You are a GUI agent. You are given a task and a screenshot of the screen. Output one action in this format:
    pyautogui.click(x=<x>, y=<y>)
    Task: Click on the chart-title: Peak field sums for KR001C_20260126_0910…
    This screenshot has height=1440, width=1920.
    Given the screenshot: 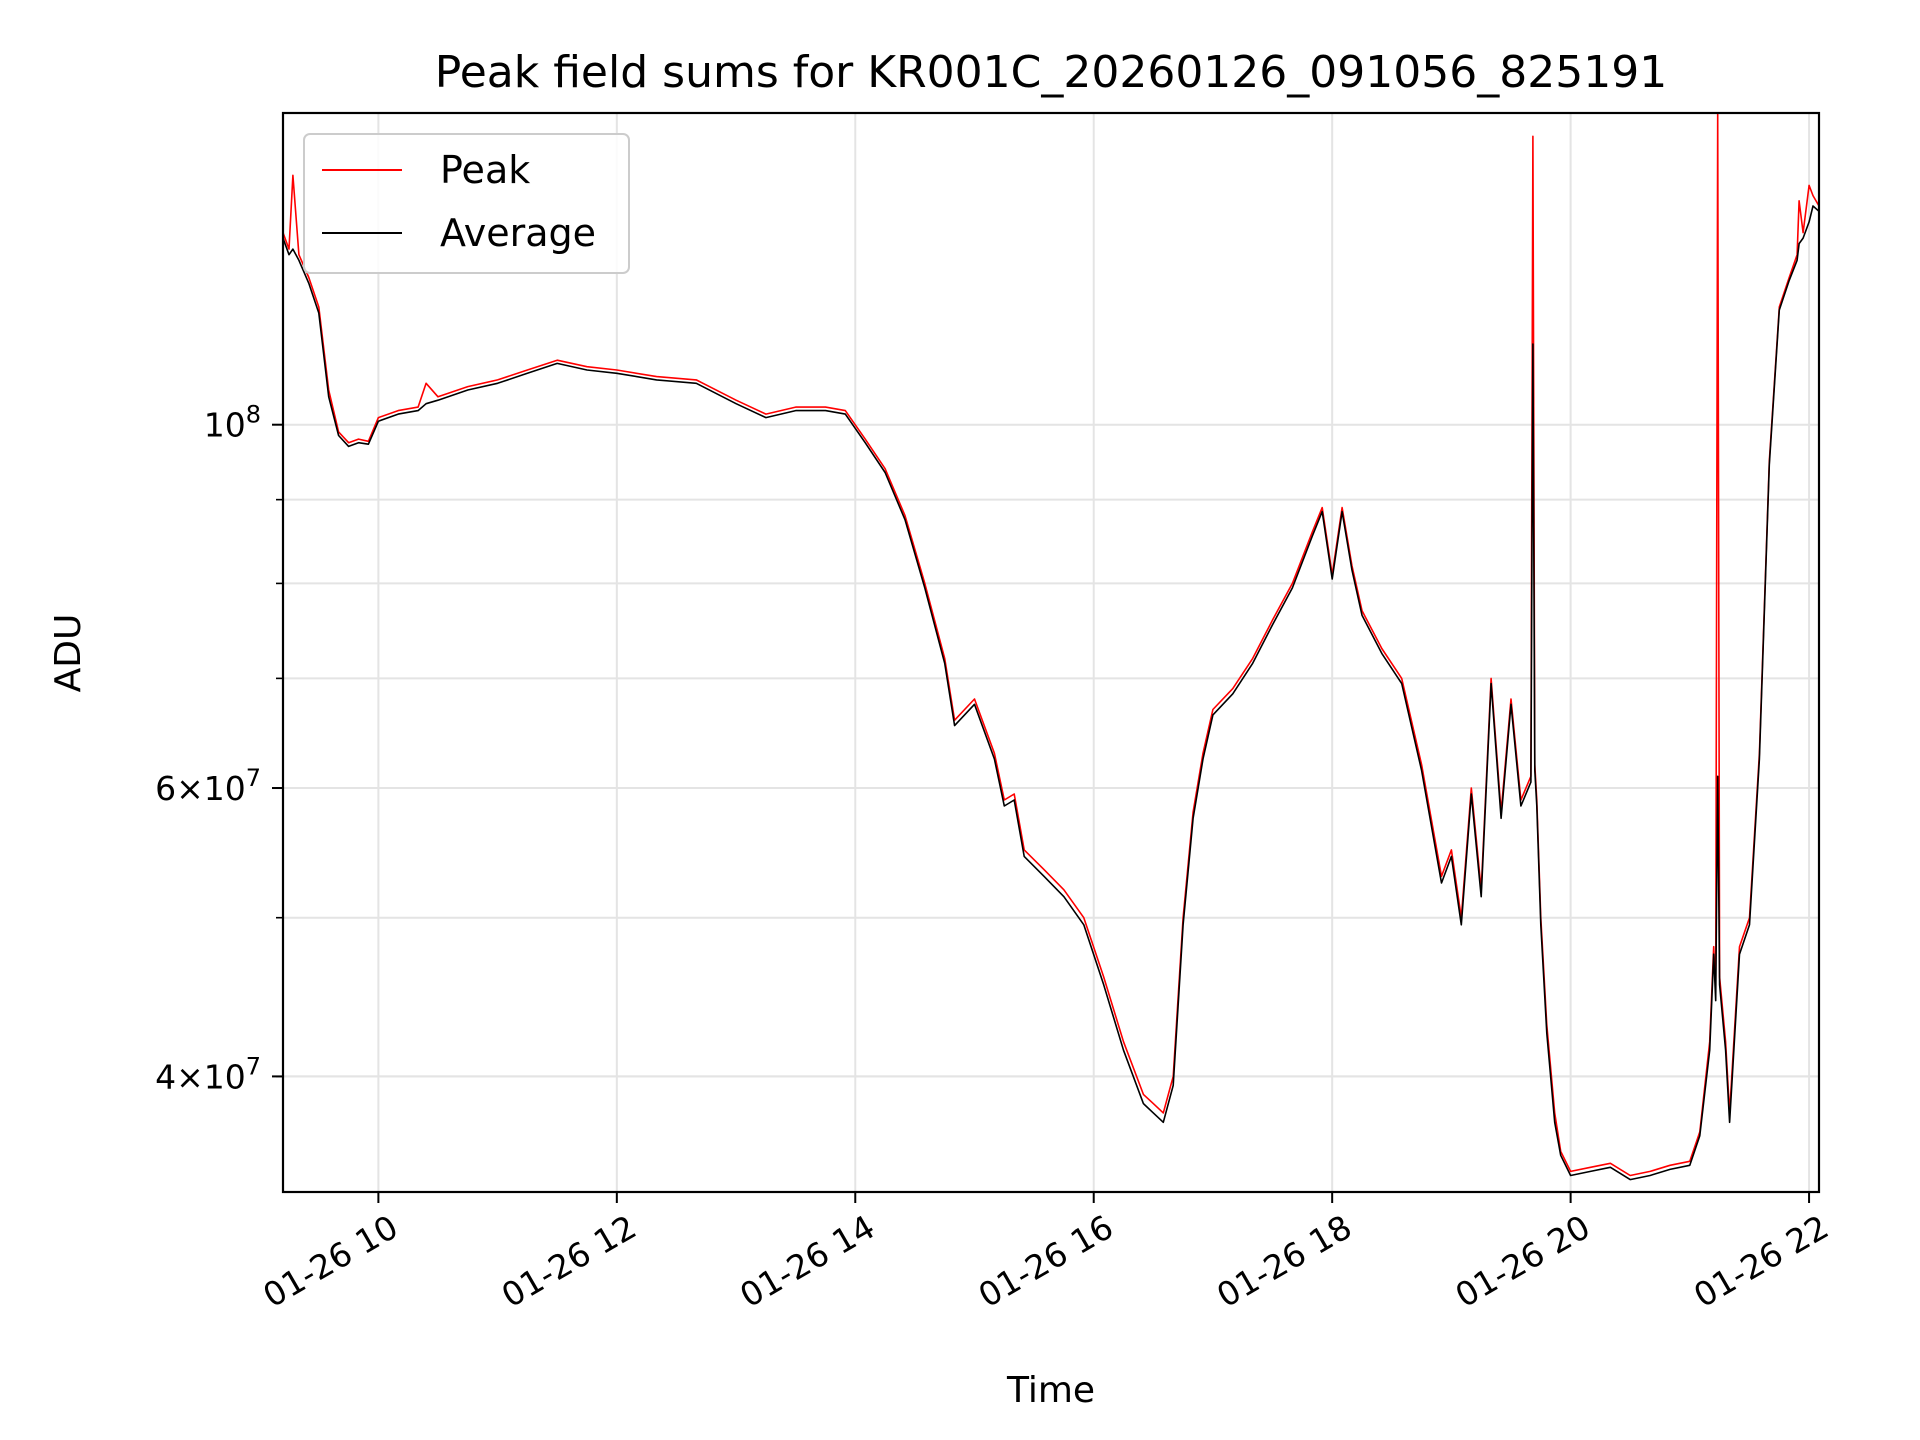 What is the action you would take?
    pyautogui.click(x=1051, y=72)
    